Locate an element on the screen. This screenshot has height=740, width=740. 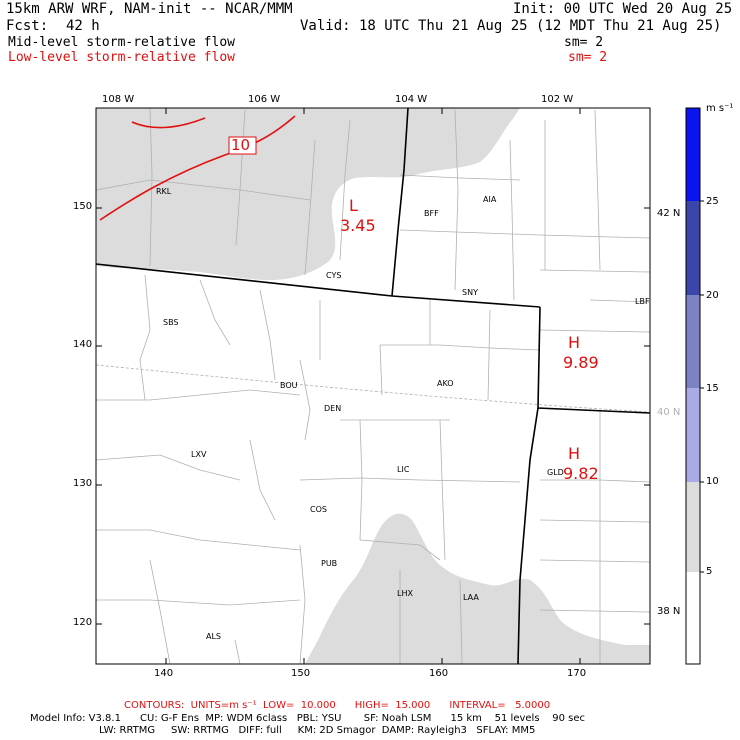
x-tick-label: 150 is located at coordinates (301, 673).